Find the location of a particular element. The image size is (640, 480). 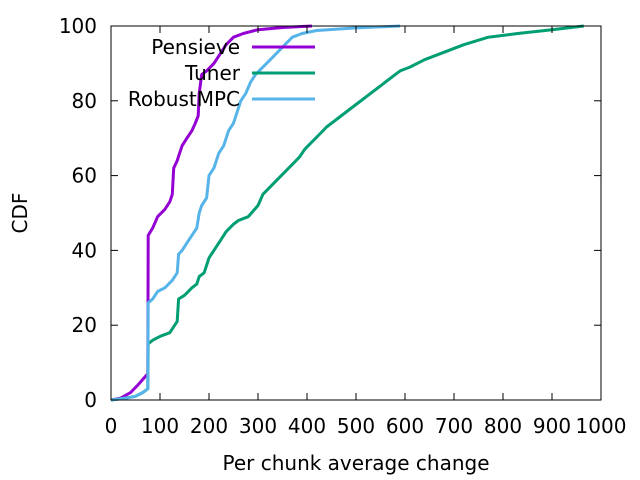

y-tick-label: 20 is located at coordinates (84, 325).